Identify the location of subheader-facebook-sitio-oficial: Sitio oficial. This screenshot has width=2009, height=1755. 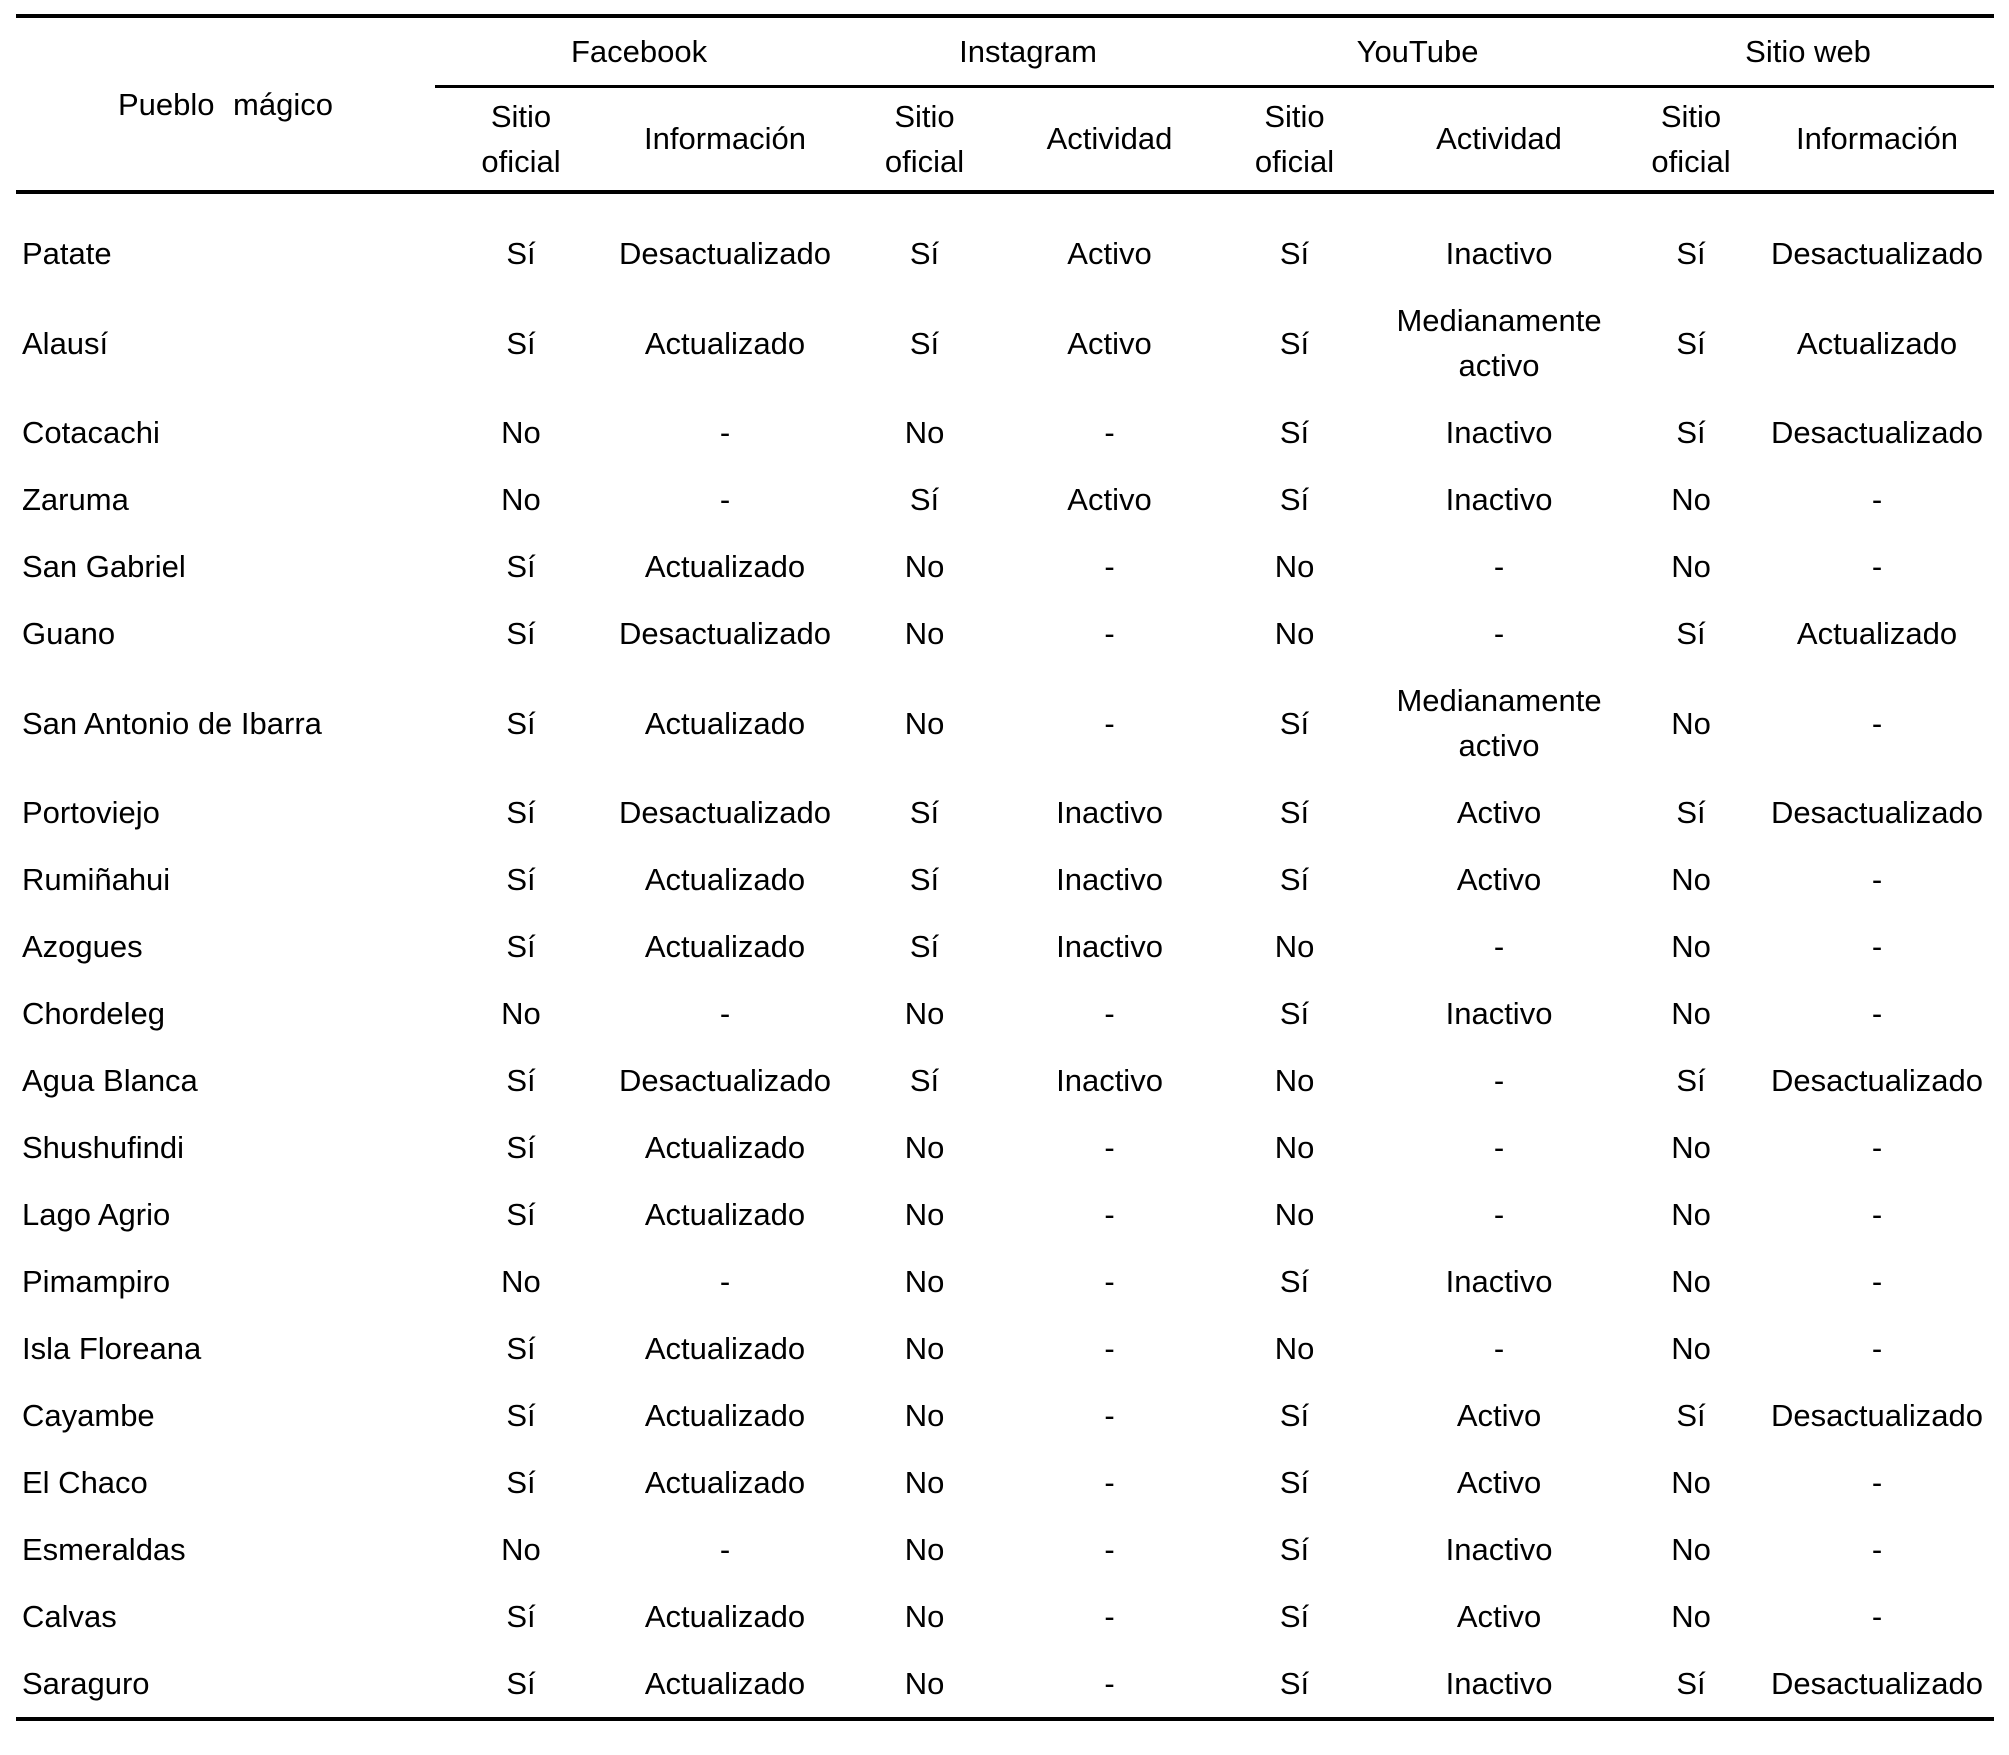
(521, 140).